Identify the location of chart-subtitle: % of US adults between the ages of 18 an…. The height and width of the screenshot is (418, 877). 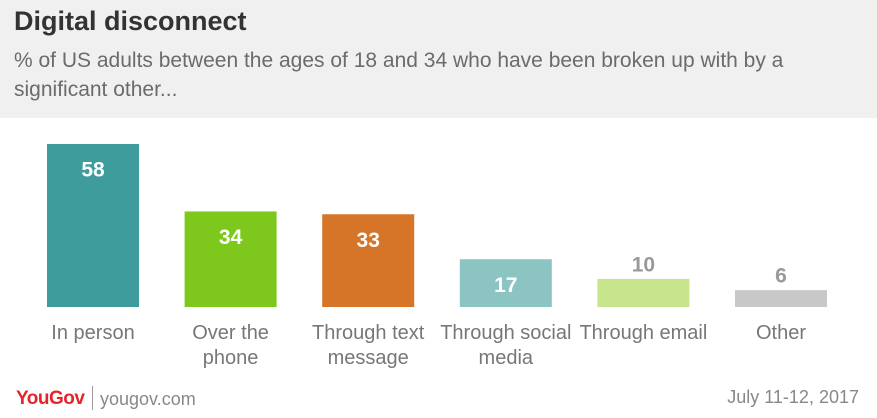
(399, 75).